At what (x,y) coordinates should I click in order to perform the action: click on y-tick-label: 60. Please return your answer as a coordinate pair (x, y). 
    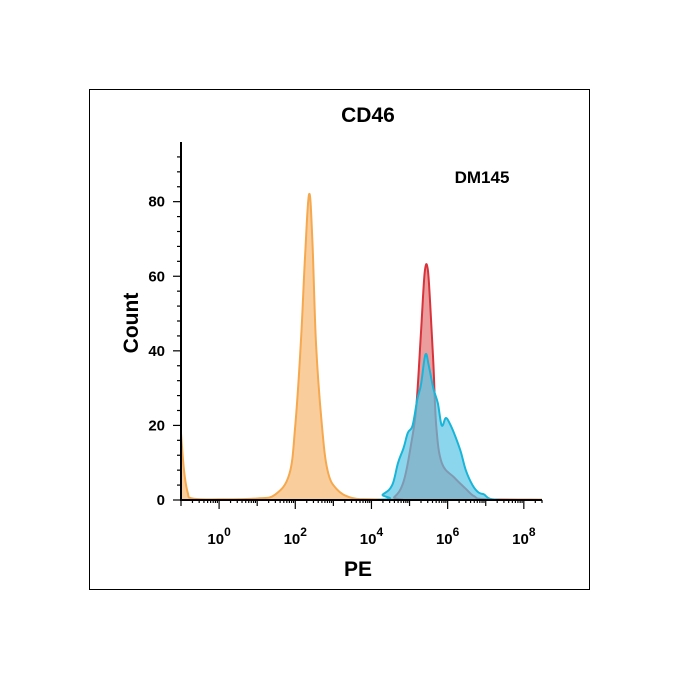
    Looking at the image, I should click on (156, 276).